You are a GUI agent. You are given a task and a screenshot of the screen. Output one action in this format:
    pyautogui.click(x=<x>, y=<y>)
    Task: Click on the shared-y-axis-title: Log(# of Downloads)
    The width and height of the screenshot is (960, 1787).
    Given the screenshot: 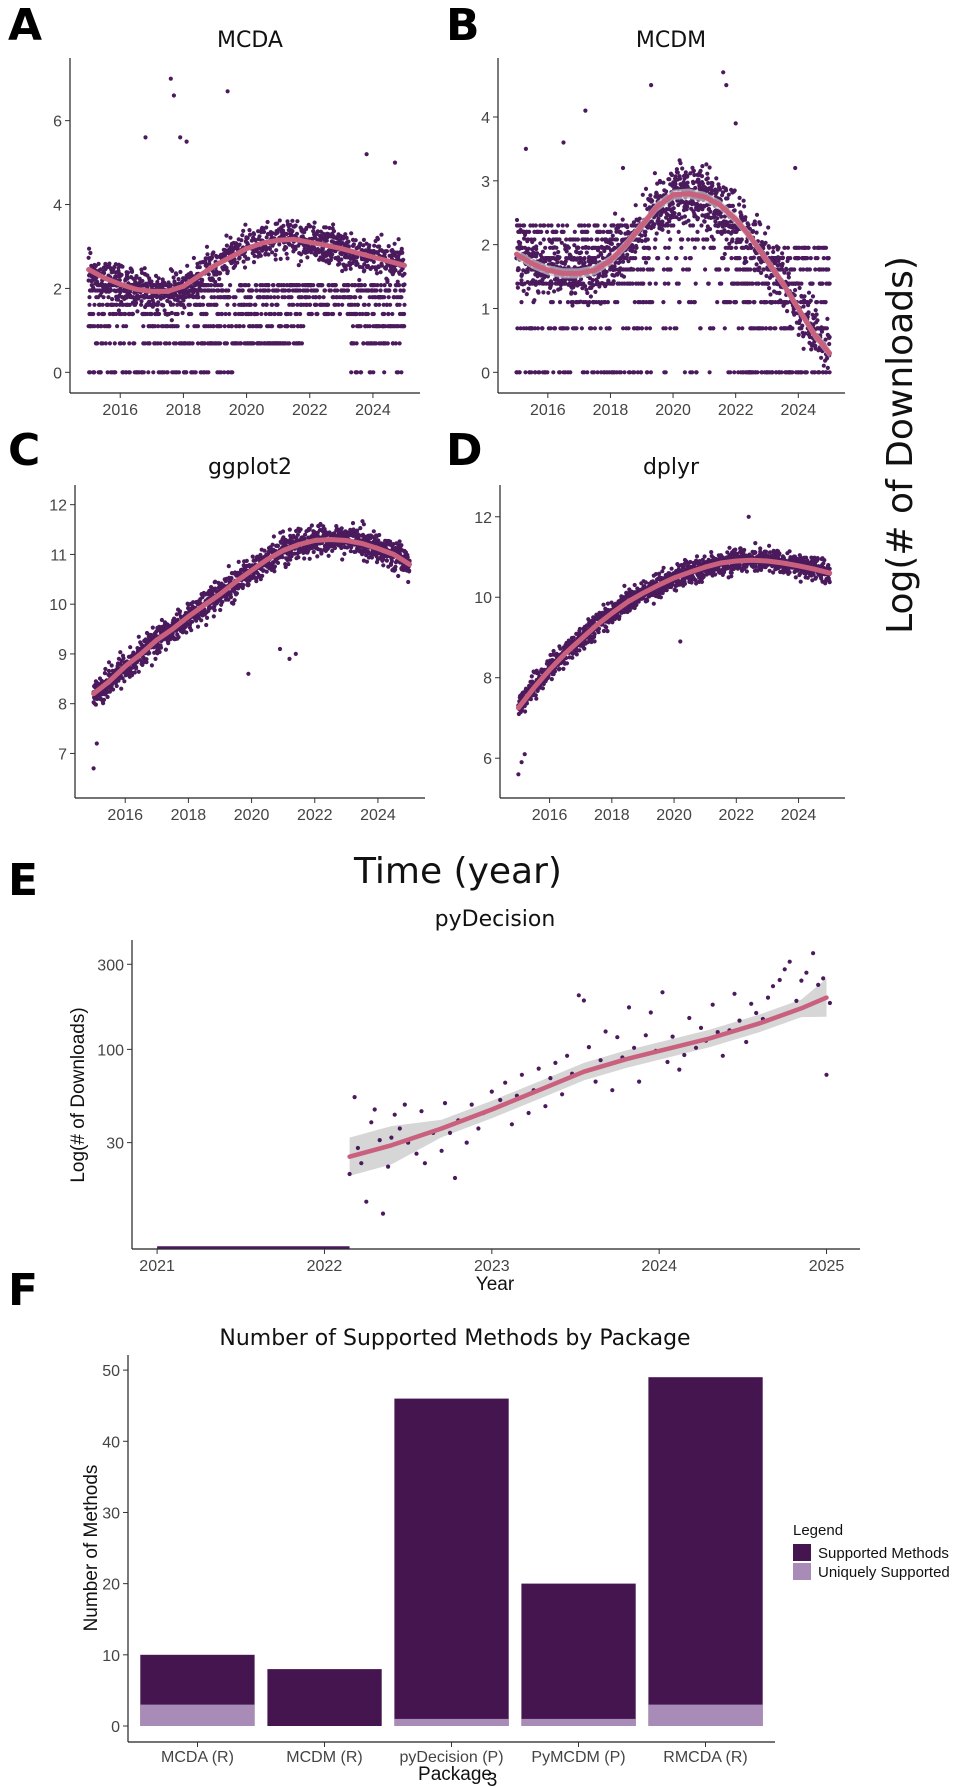 What is the action you would take?
    pyautogui.click(x=900, y=445)
    